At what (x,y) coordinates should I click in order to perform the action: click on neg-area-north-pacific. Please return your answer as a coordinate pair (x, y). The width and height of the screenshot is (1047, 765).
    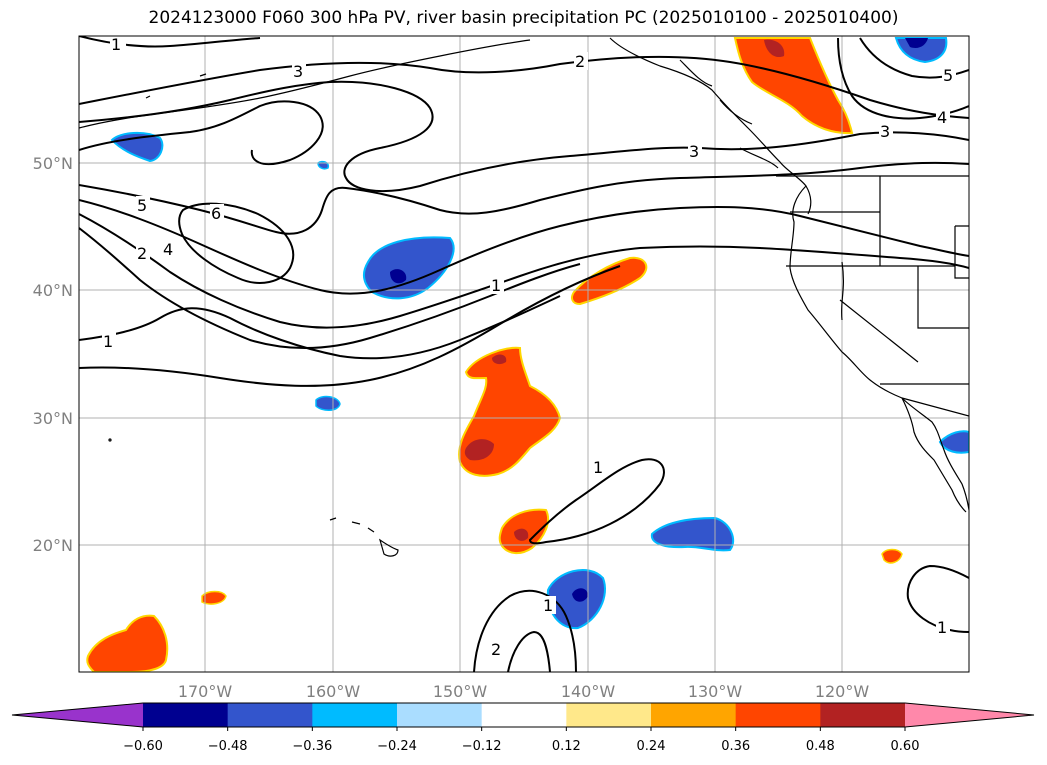
    Looking at the image, I should click on (408, 268).